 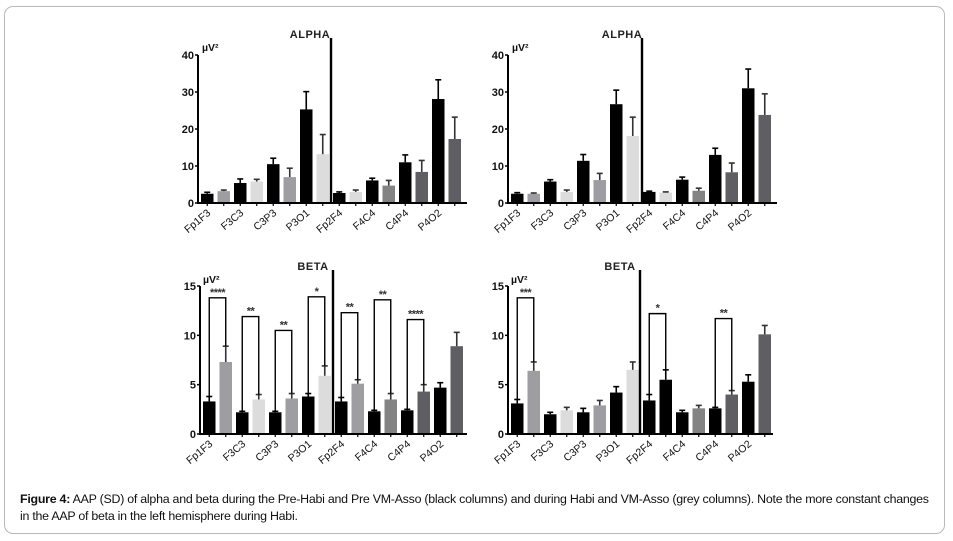 What do you see at coordinates (310, 35) in the screenshot?
I see `chart-title: ALPHA` at bounding box center [310, 35].